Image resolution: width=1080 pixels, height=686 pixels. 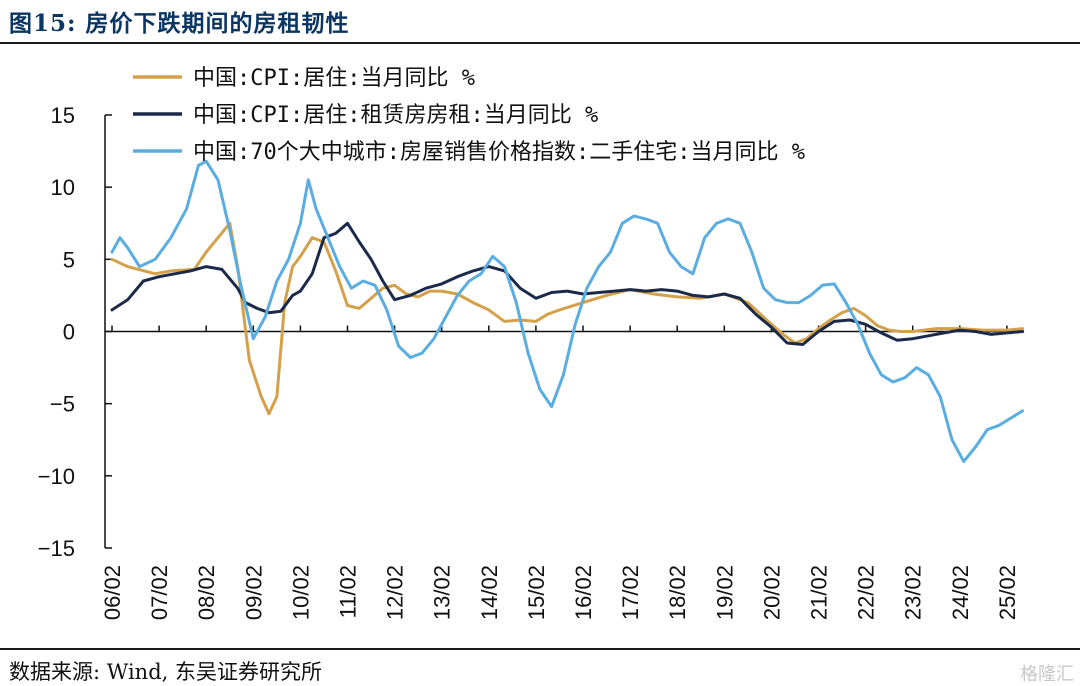 What do you see at coordinates (442, 592) in the screenshot?
I see `x-tick-label: 13/02` at bounding box center [442, 592].